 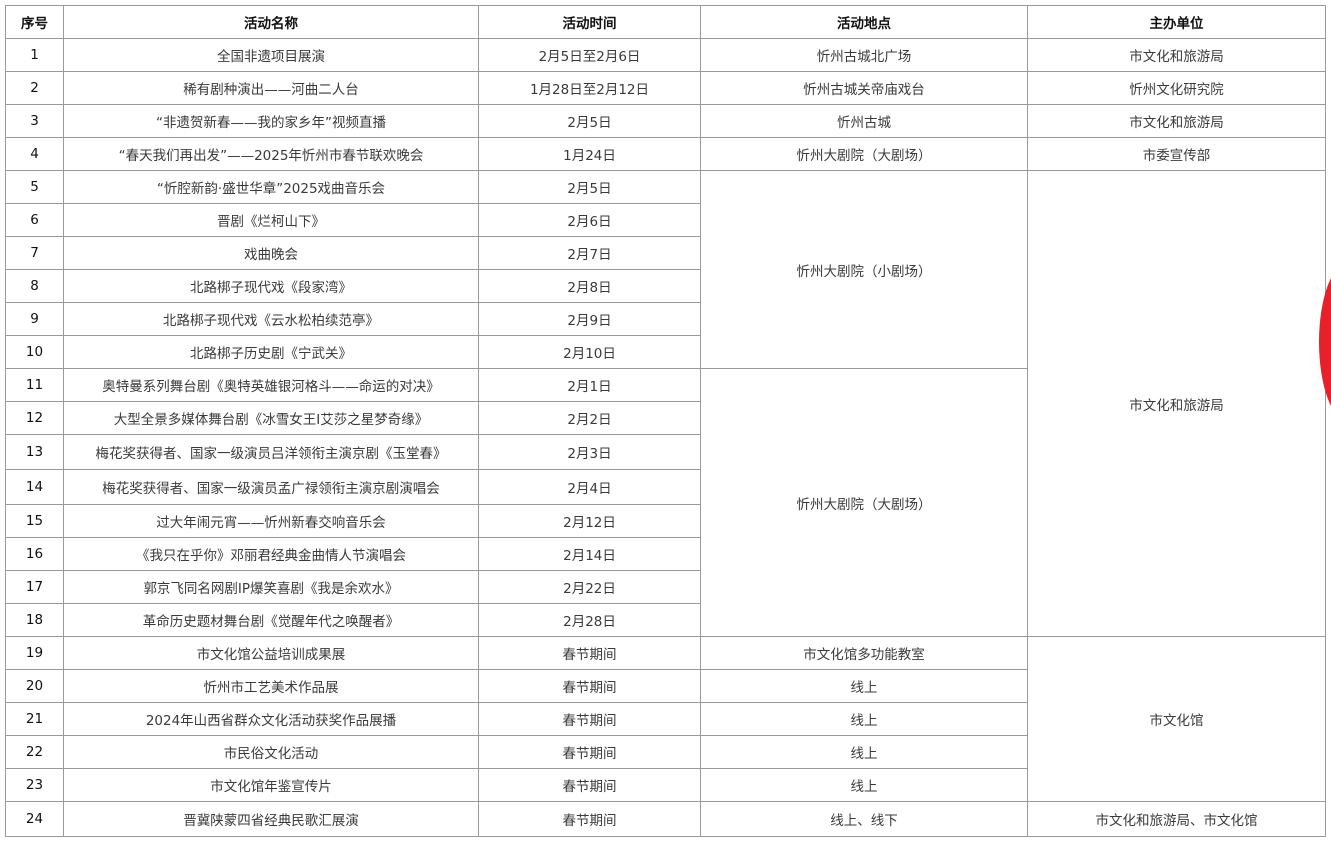 I want to click on header-organizer: 主办单位, so click(x=1176, y=22).